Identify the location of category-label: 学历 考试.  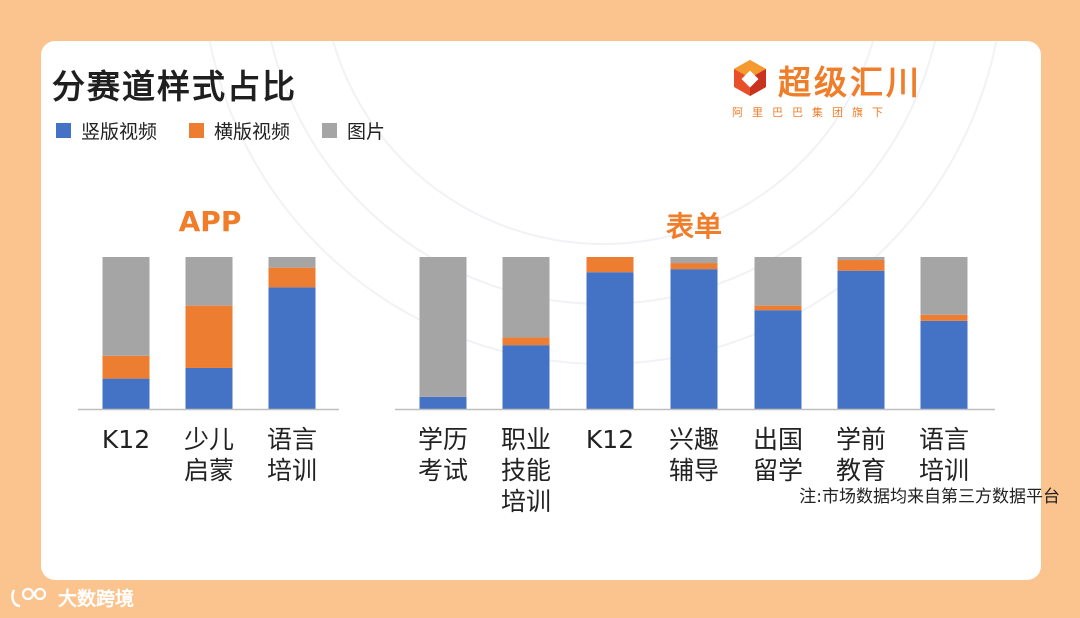
(443, 455).